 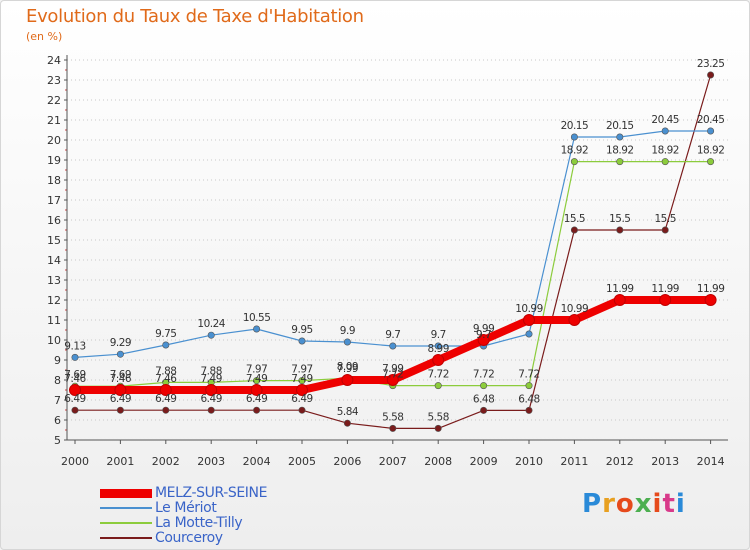 I want to click on y-tick-label: 15, so click(x=54, y=240).